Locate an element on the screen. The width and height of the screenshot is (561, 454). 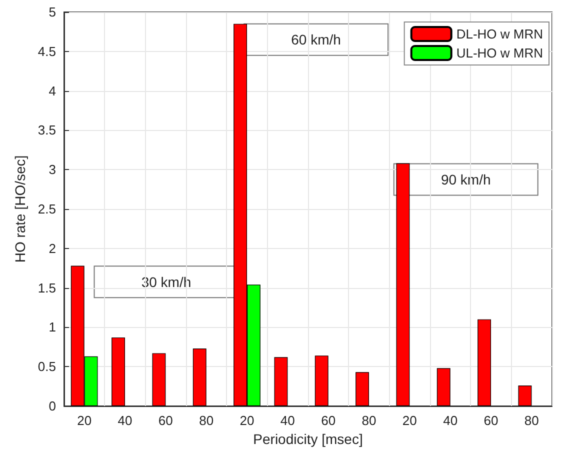
legend-label: UL-HO w MRN is located at coordinates (500, 53).